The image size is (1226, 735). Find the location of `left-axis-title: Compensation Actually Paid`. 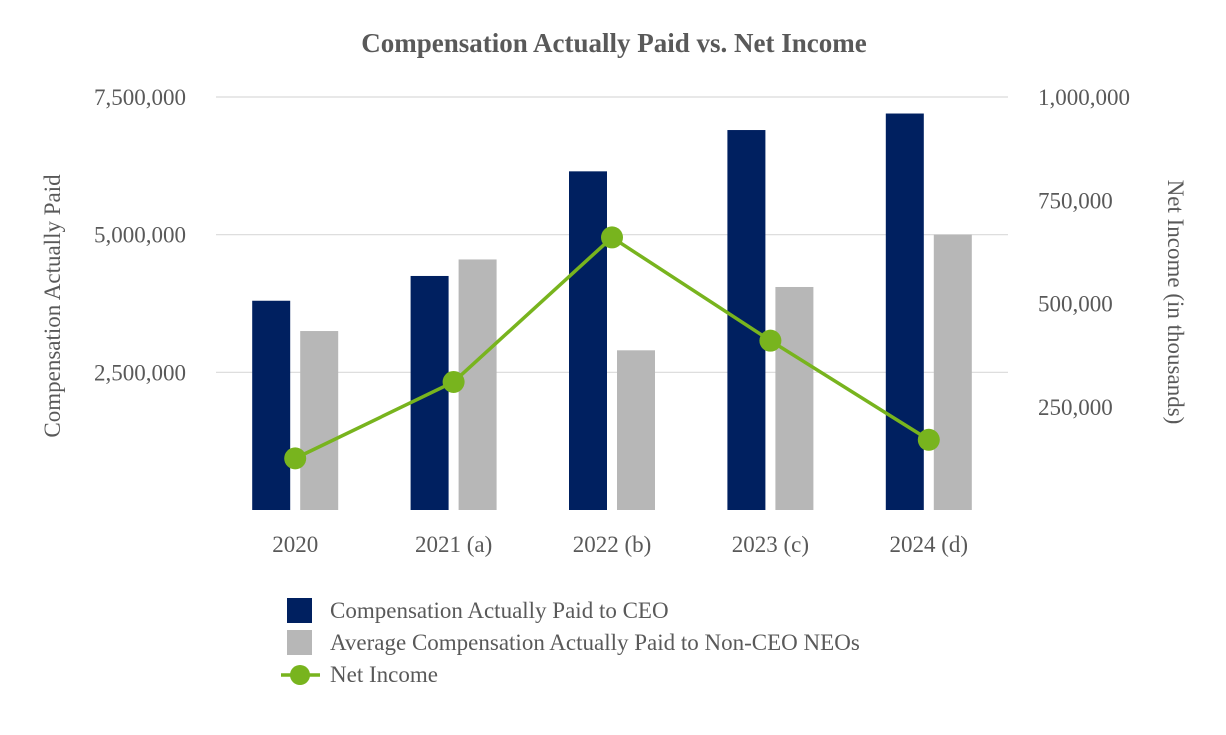

left-axis-title: Compensation Actually Paid is located at coordinates (52, 306).